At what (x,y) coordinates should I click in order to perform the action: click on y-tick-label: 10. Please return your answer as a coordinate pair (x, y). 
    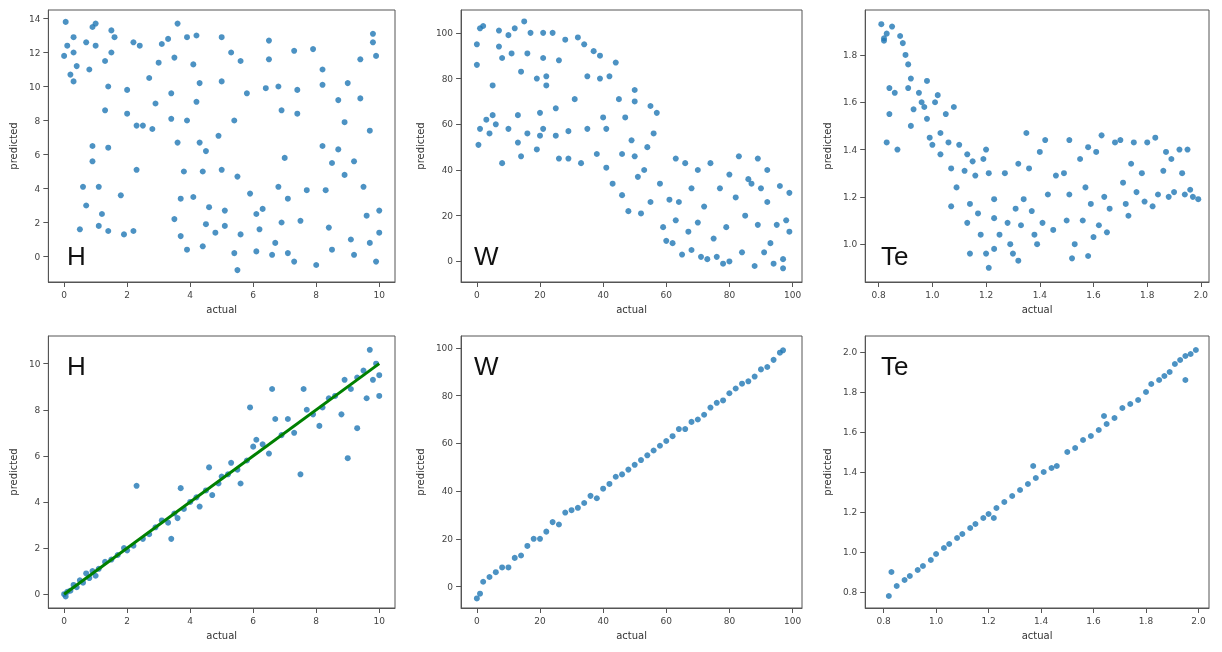
    Looking at the image, I should click on (34, 363).